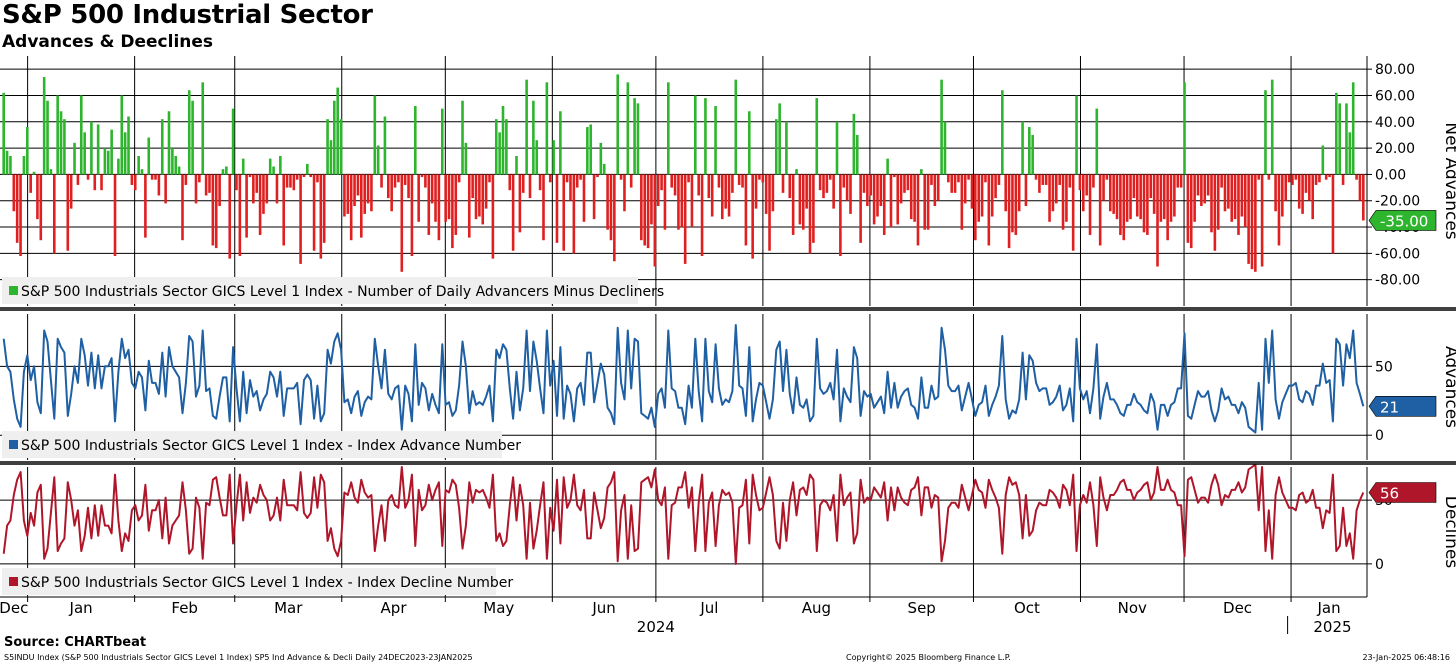 This screenshot has width=1456, height=665. I want to click on x-tick-label: Apr, so click(394, 608).